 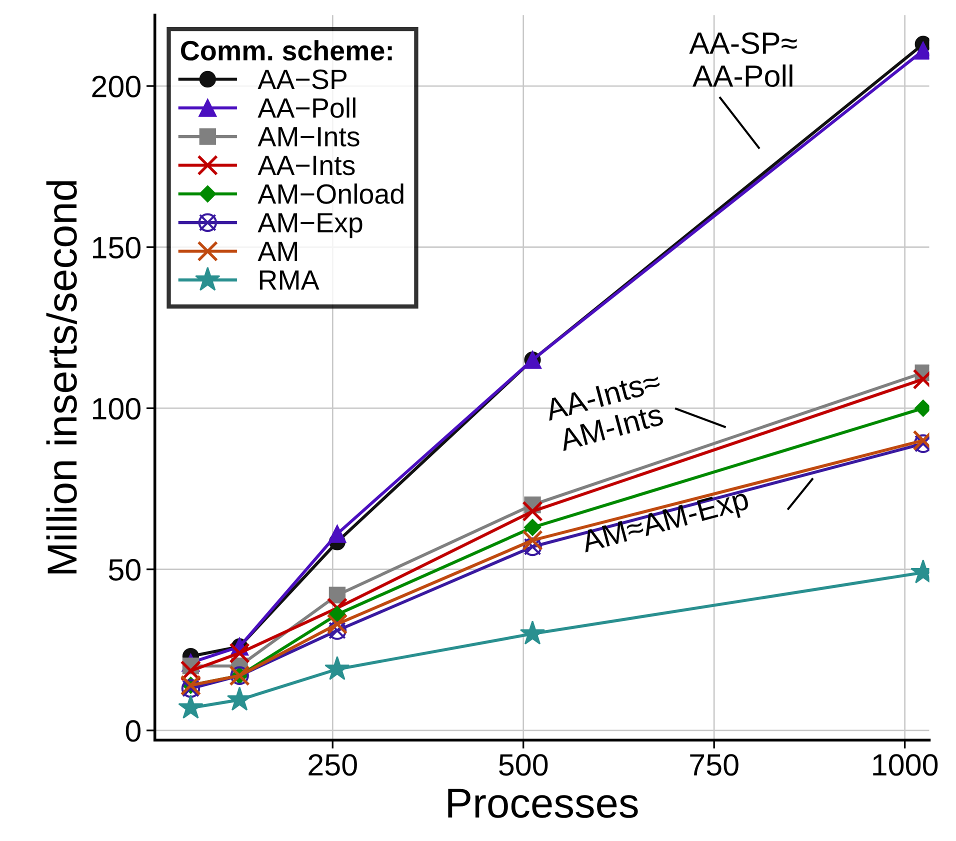 I want to click on legend-label: AM, so click(x=278, y=251).